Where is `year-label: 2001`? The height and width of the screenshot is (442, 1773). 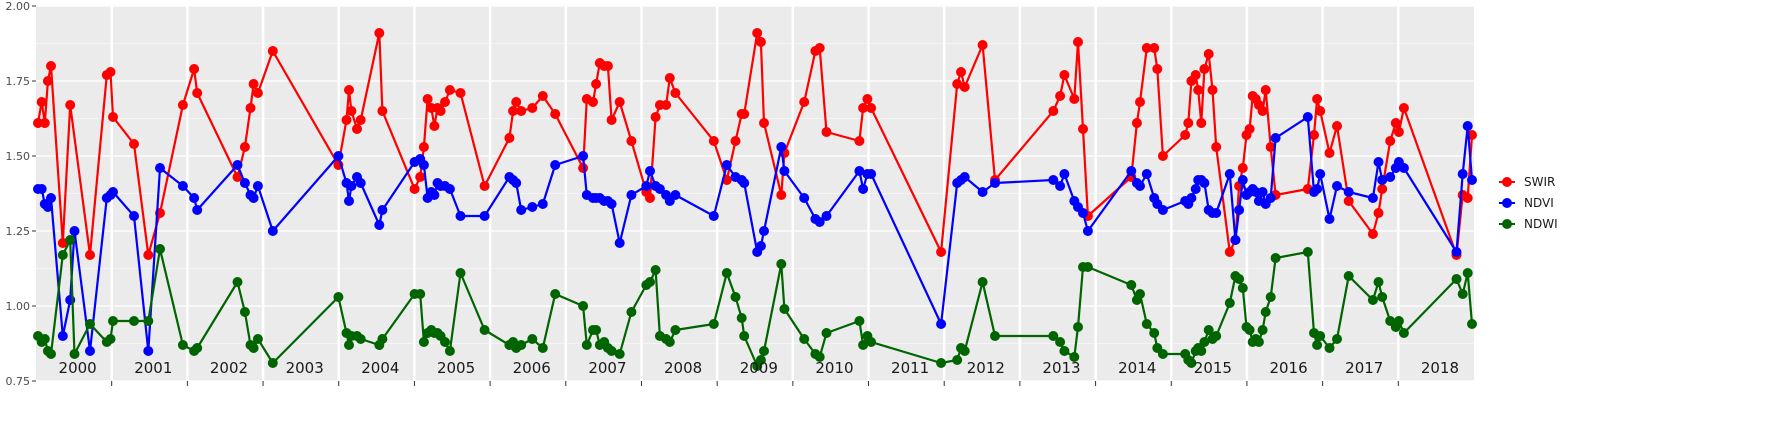
year-label: 2001 is located at coordinates (153, 368).